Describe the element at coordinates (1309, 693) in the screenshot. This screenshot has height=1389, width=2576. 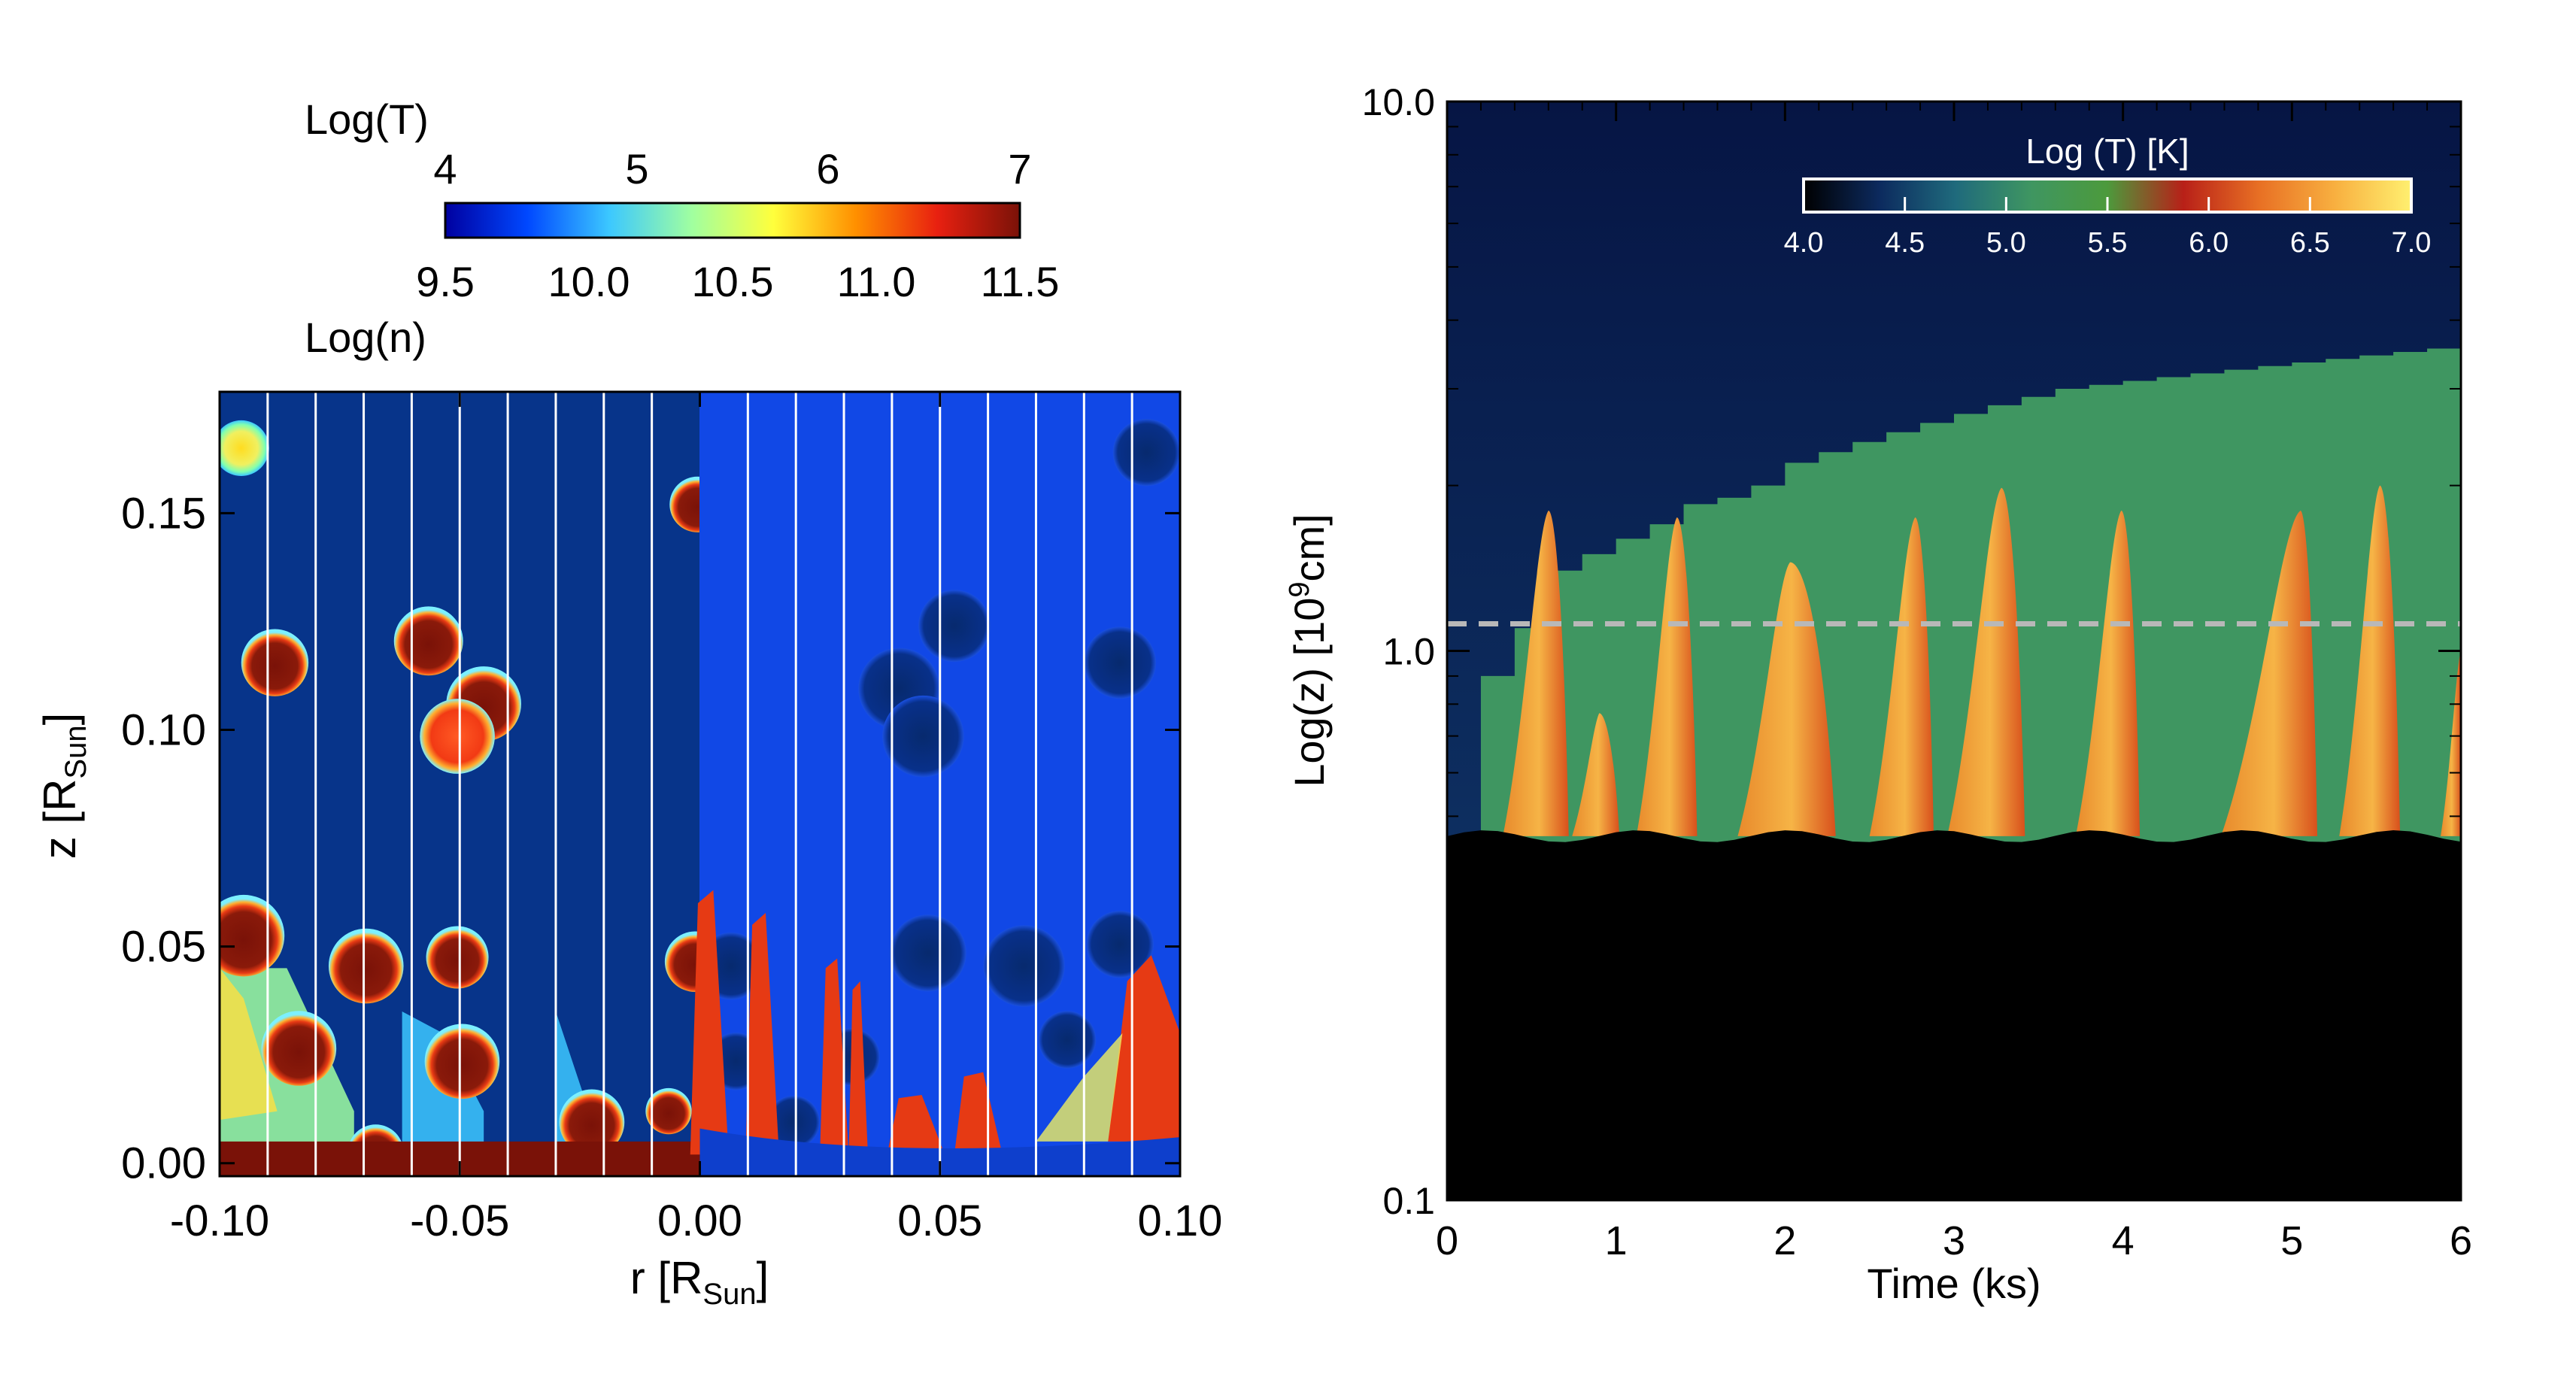
I see `right-y-label-main: Log(z) [10` at that location.